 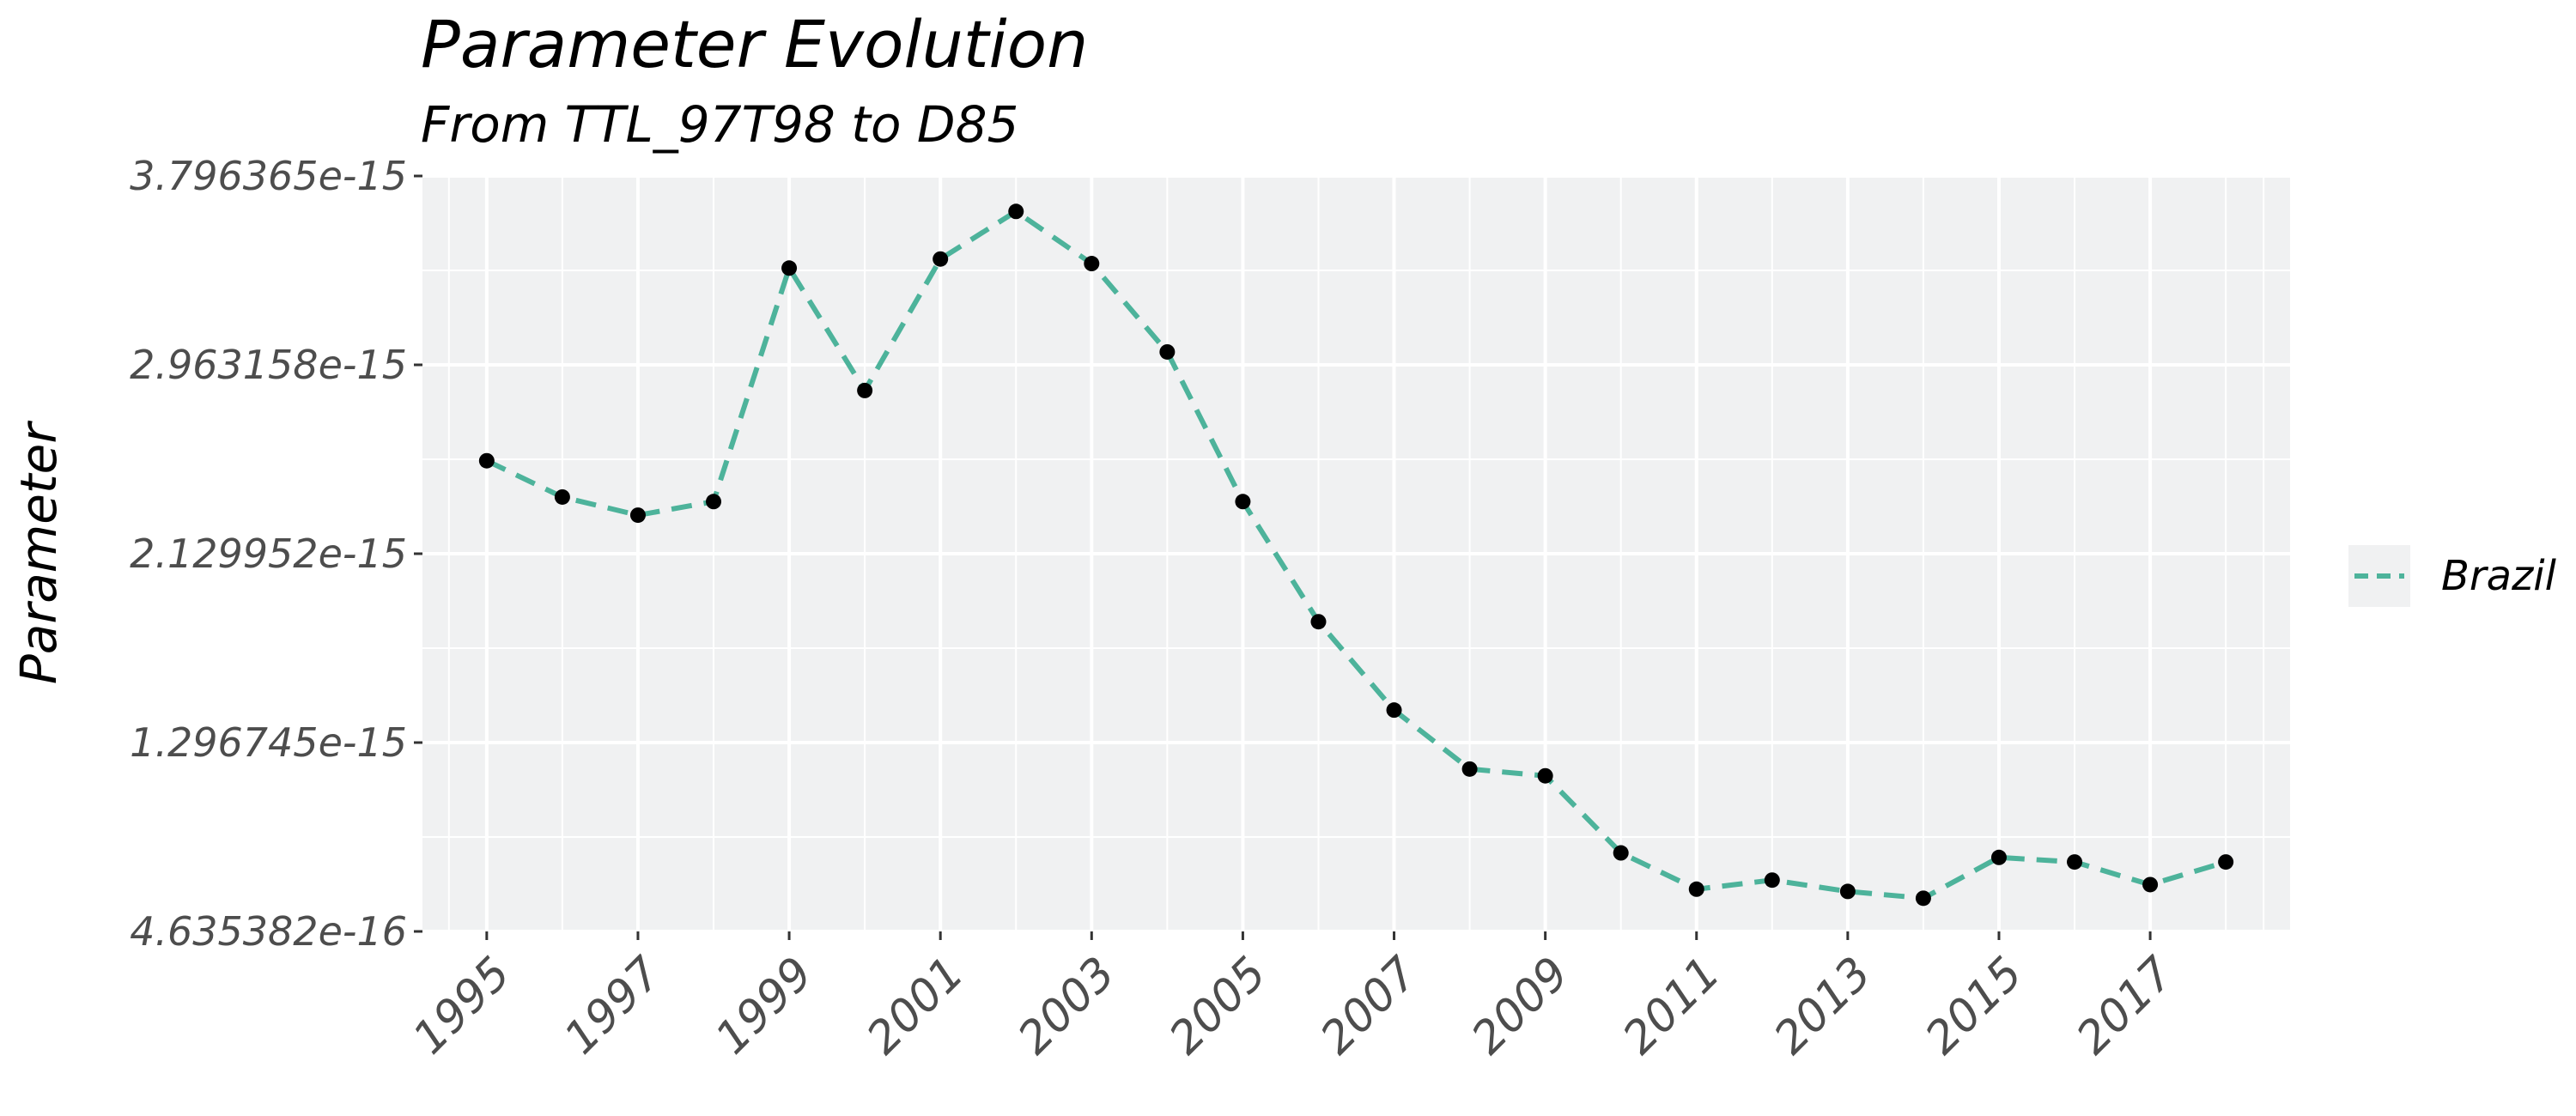 I want to click on legend-label-brazil: Brazil, so click(x=2499, y=576).